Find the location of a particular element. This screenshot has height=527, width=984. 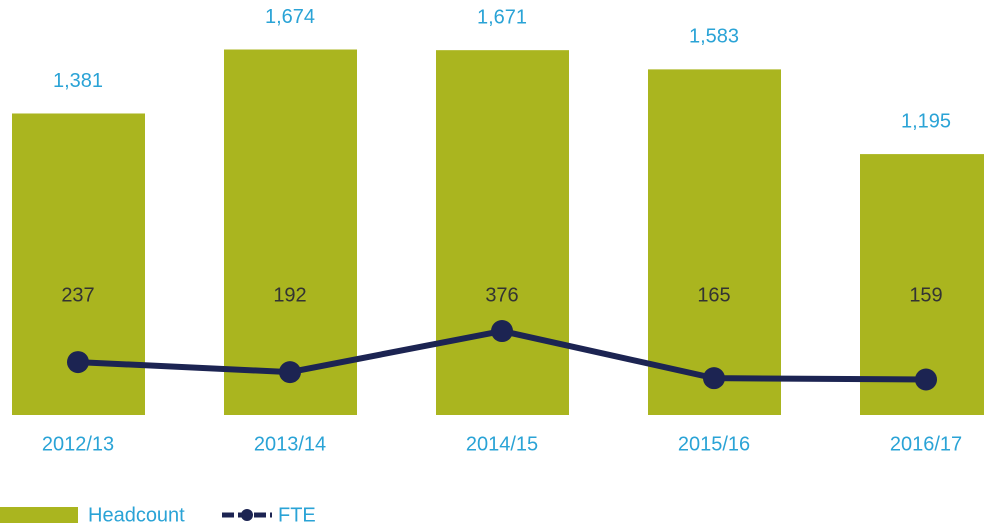

value-label: 1,583 is located at coordinates (714, 37).